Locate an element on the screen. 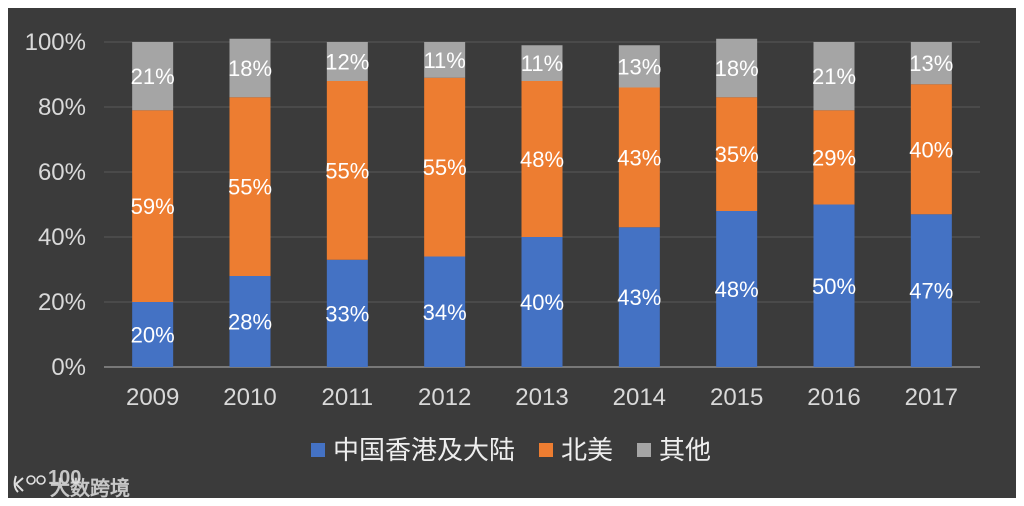  data-label: 33% is located at coordinates (347, 313).